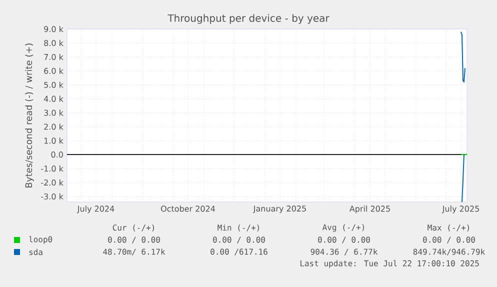 This screenshot has width=497, height=287. Describe the element at coordinates (35, 252) in the screenshot. I see `legend-label: sda` at that location.